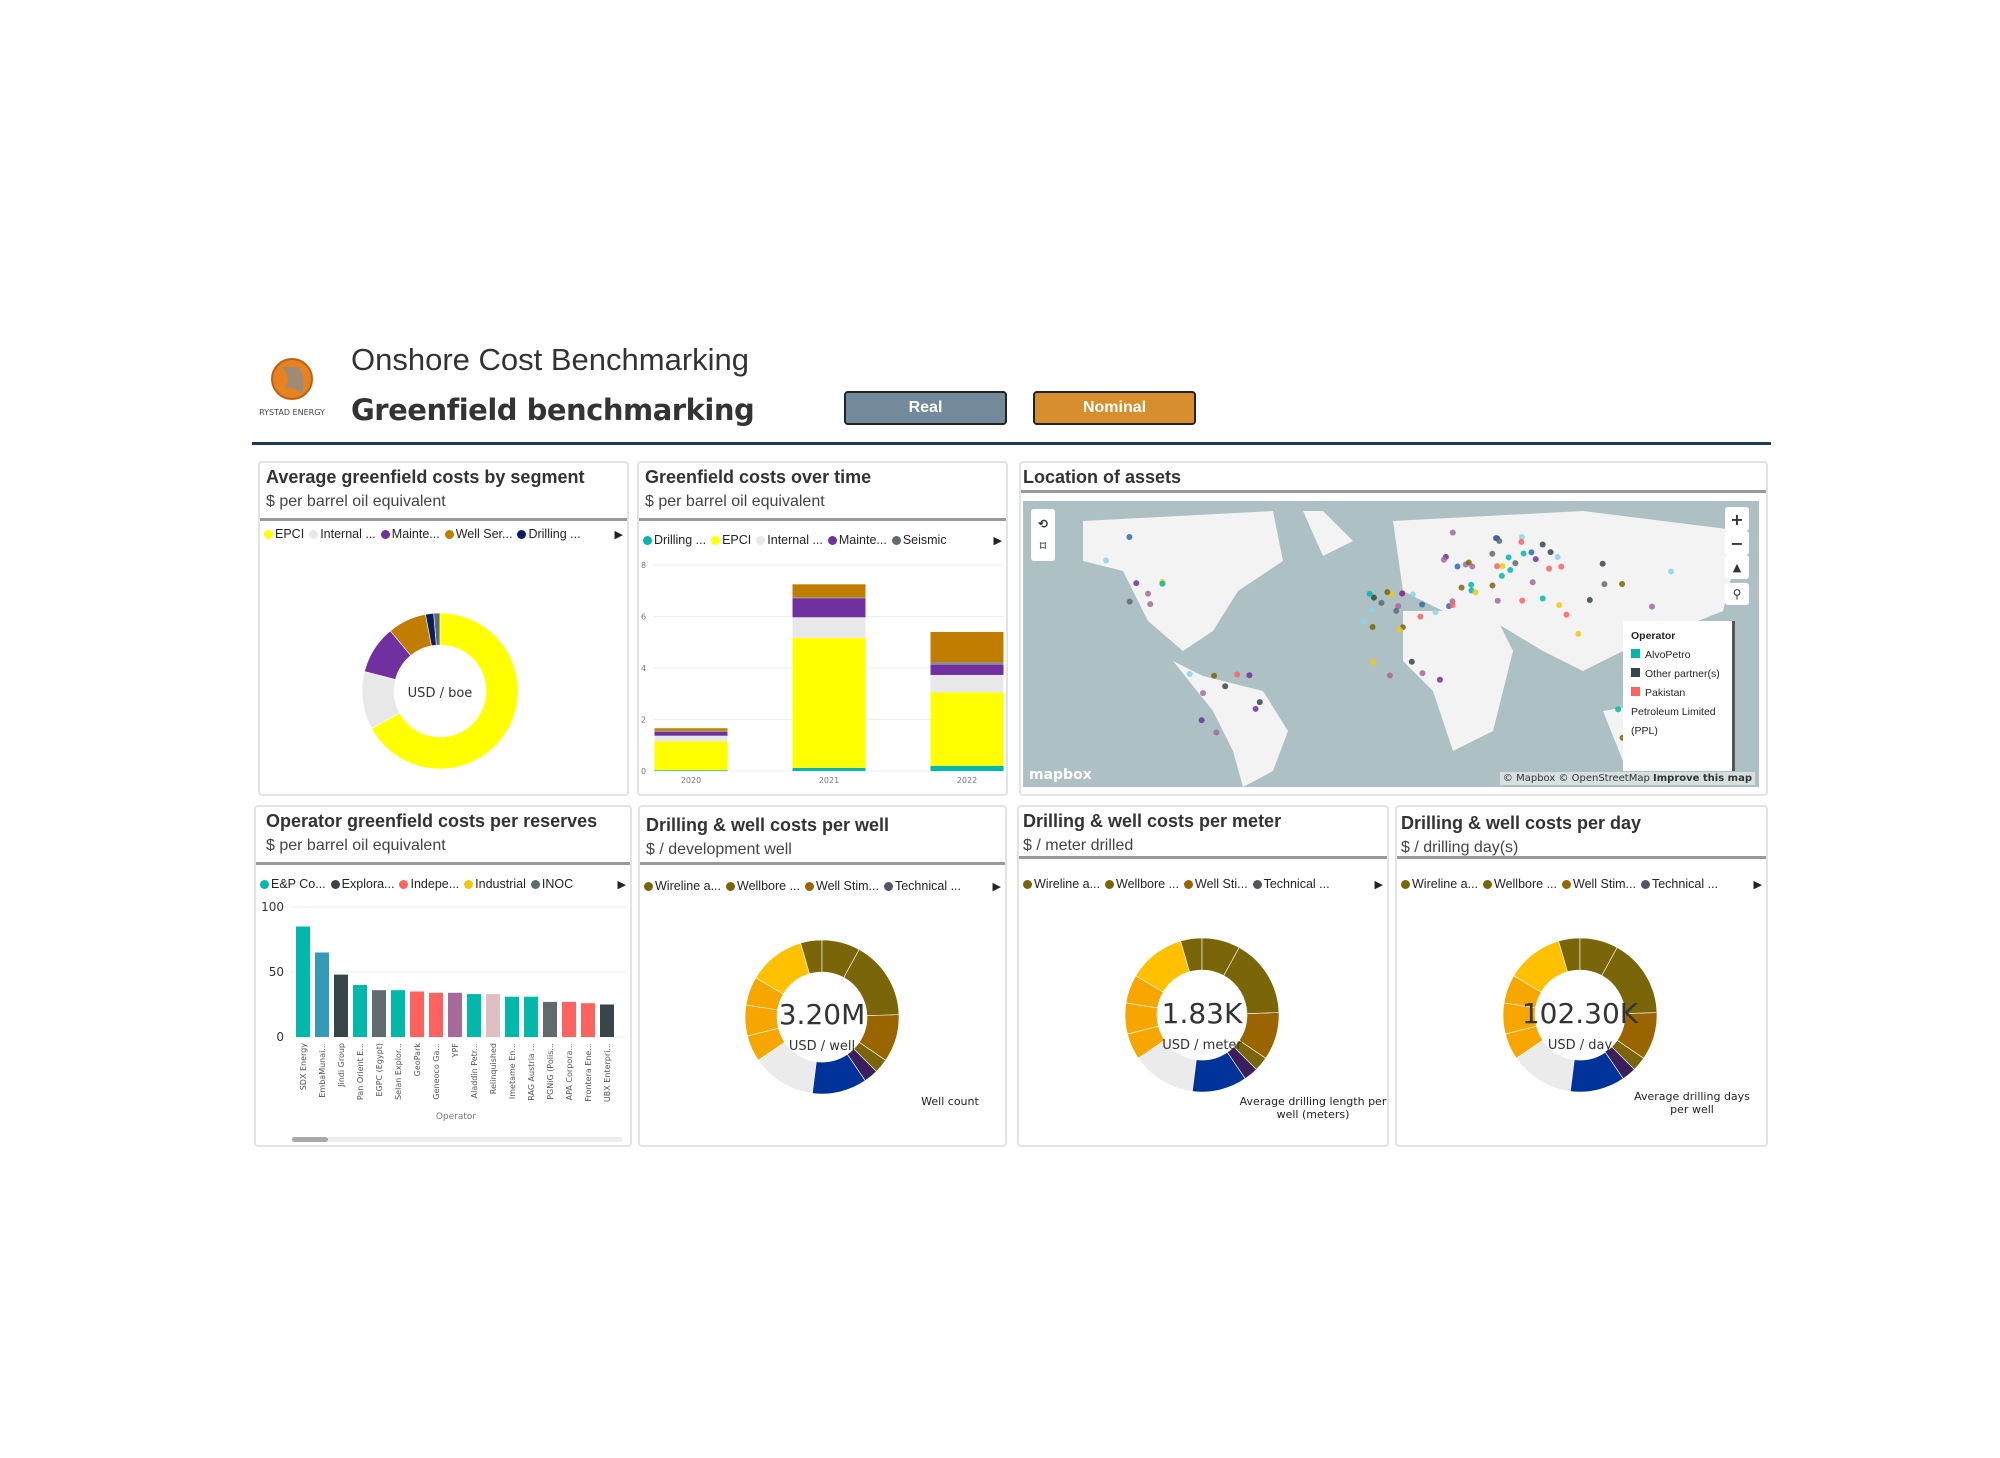  Describe the element at coordinates (691, 756) in the screenshot. I see `bar-segment-epci` at that location.